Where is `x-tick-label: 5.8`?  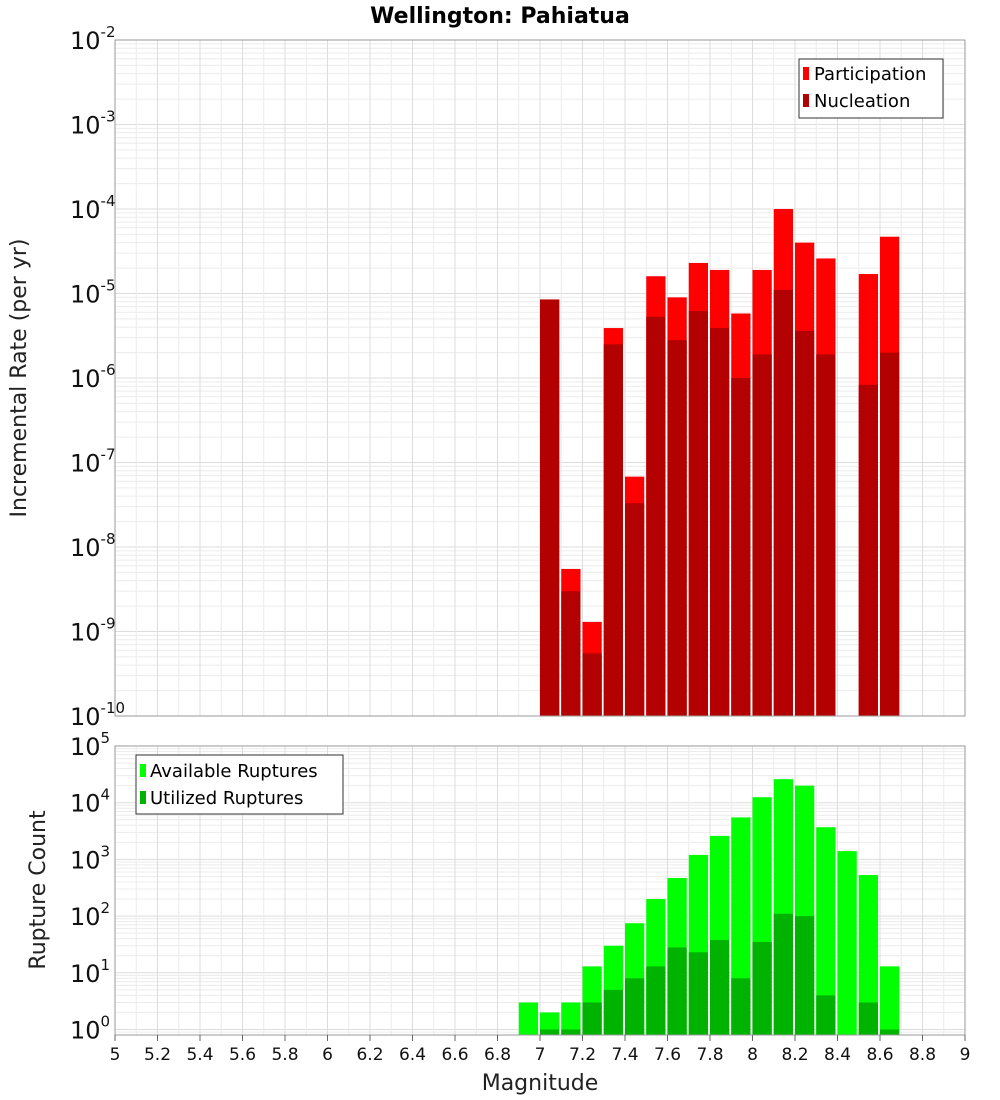
x-tick-label: 5.8 is located at coordinates (284, 1055).